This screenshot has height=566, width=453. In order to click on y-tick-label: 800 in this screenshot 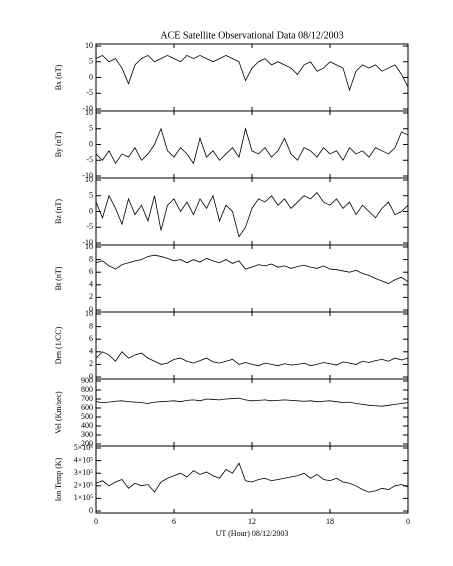, I will do `click(87, 389)`.